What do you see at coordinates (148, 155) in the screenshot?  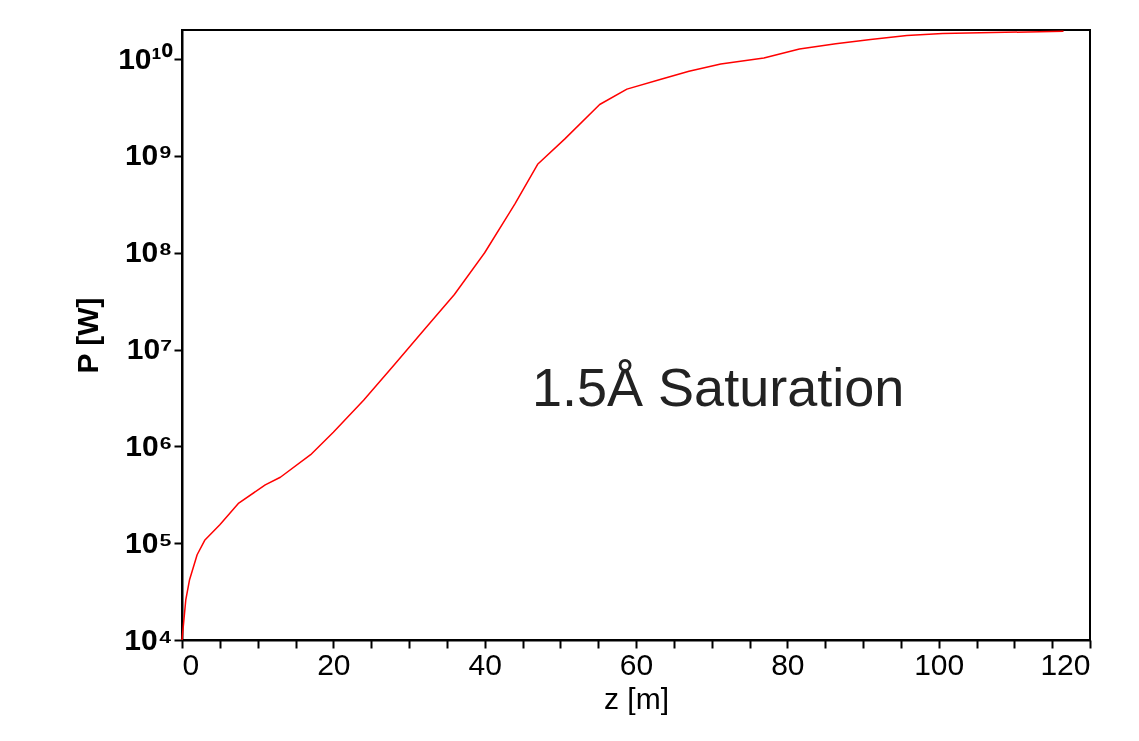 I see `y-tick-label: 10⁹` at bounding box center [148, 155].